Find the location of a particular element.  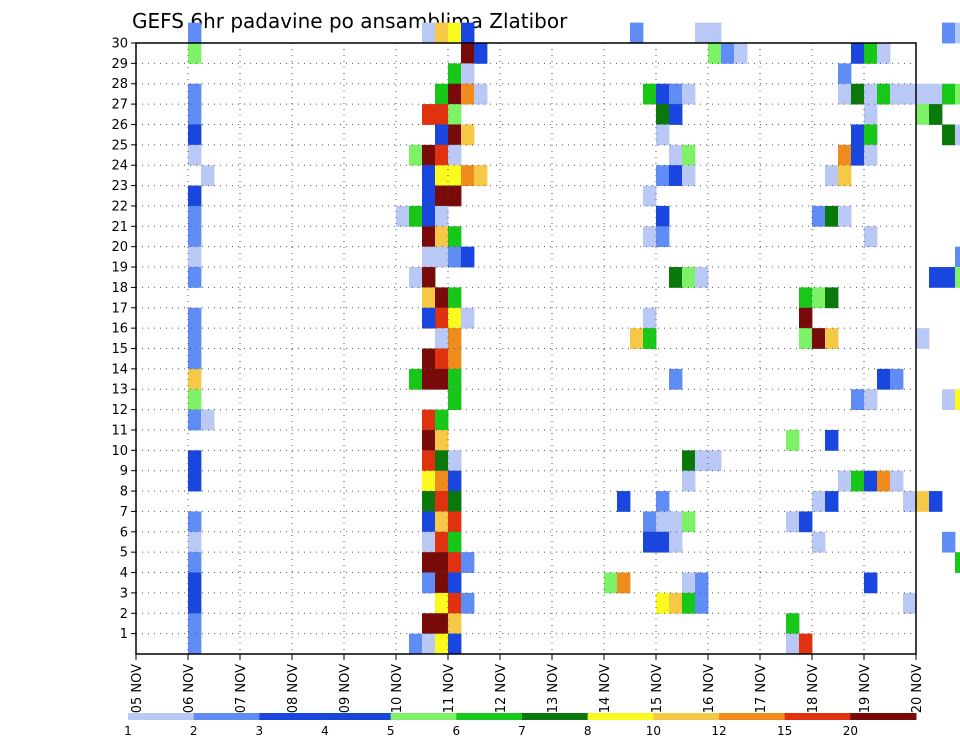

x-tick-label: 20 NOV is located at coordinates (917, 688).